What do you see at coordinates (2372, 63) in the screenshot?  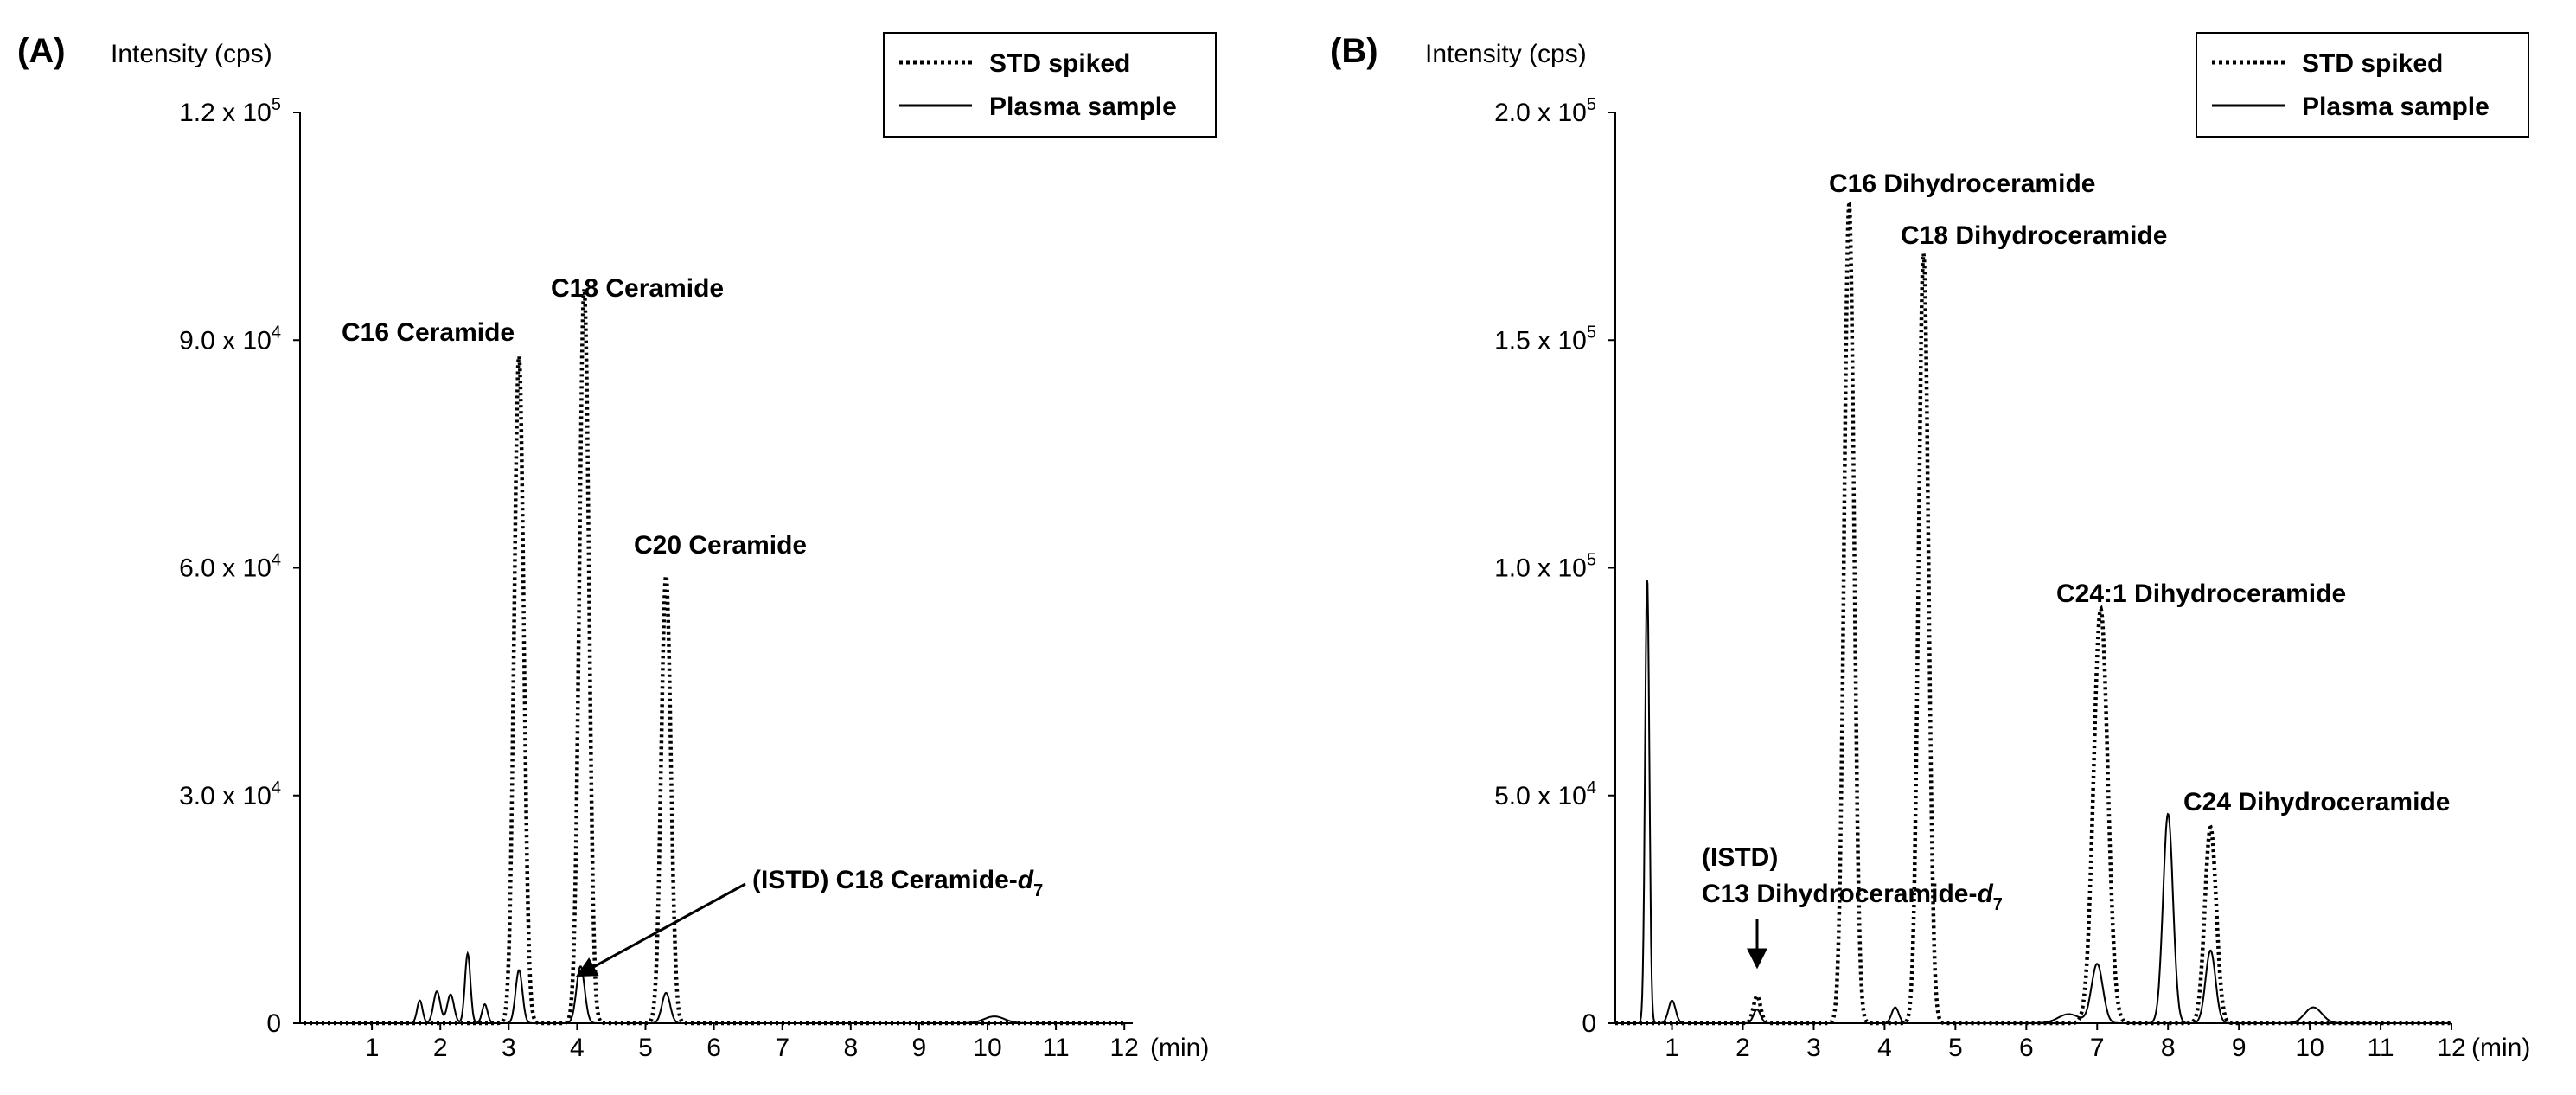 I see `panel-b-legend-std: STD spiked` at bounding box center [2372, 63].